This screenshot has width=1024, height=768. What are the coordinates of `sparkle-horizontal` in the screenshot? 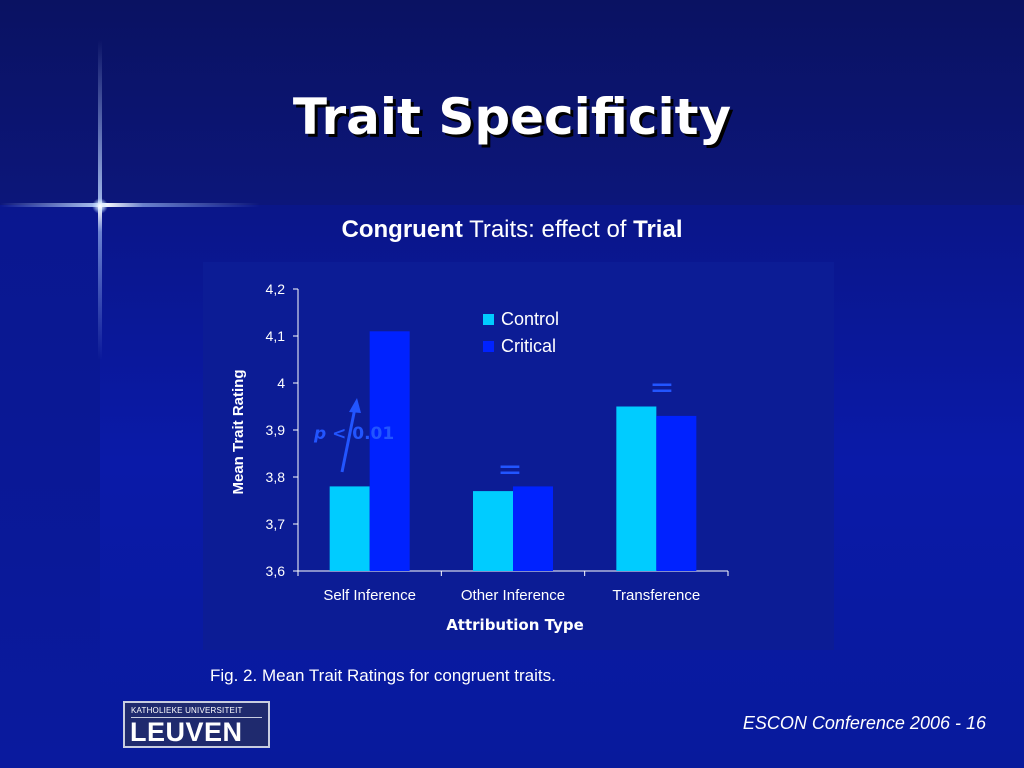 It's located at (130, 205).